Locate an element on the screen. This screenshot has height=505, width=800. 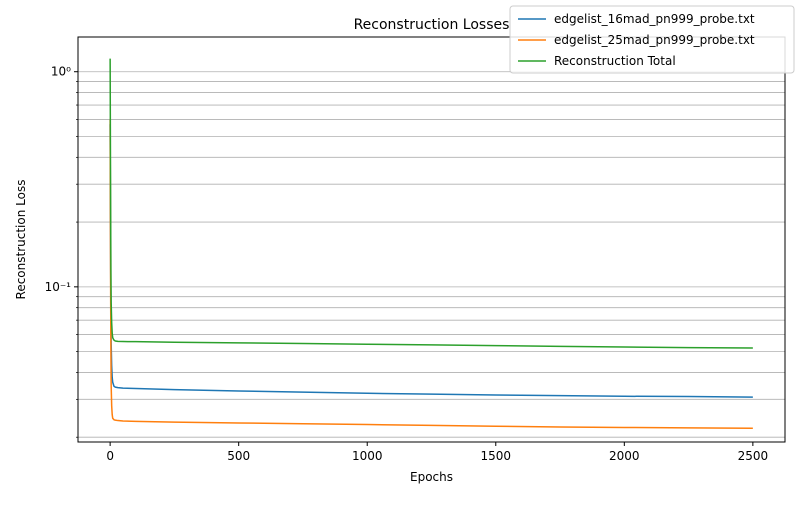
y-axis-label: Reconstruction Loss is located at coordinates (21, 240).